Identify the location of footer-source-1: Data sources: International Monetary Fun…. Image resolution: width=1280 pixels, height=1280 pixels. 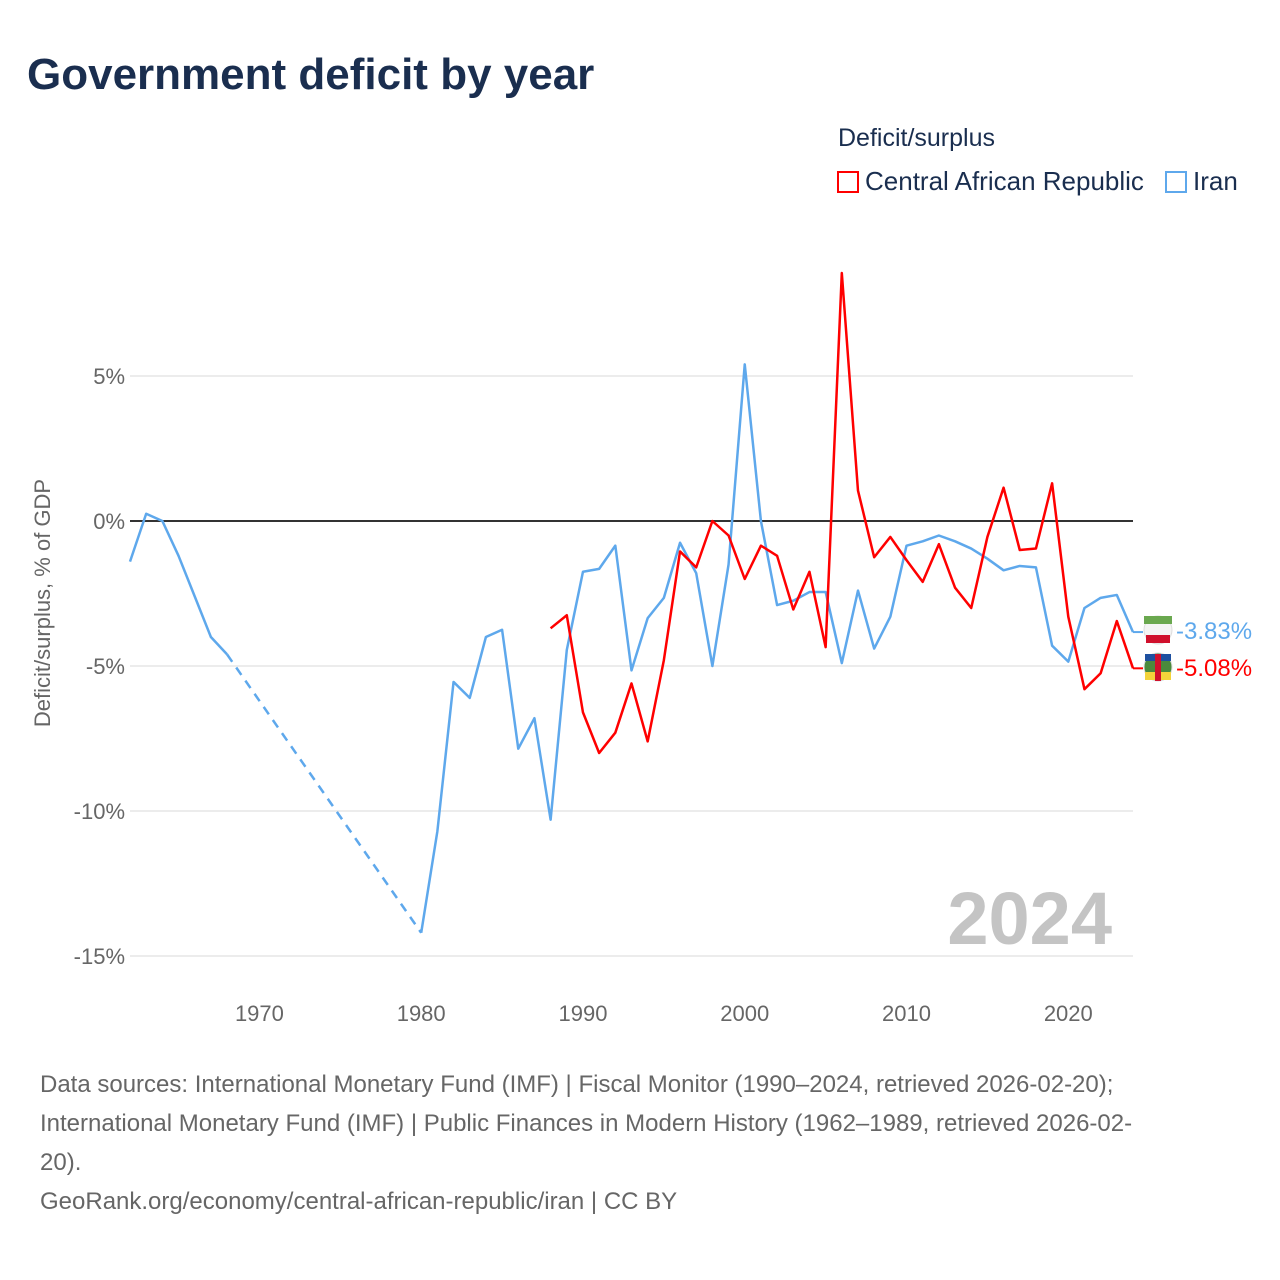
(577, 1084).